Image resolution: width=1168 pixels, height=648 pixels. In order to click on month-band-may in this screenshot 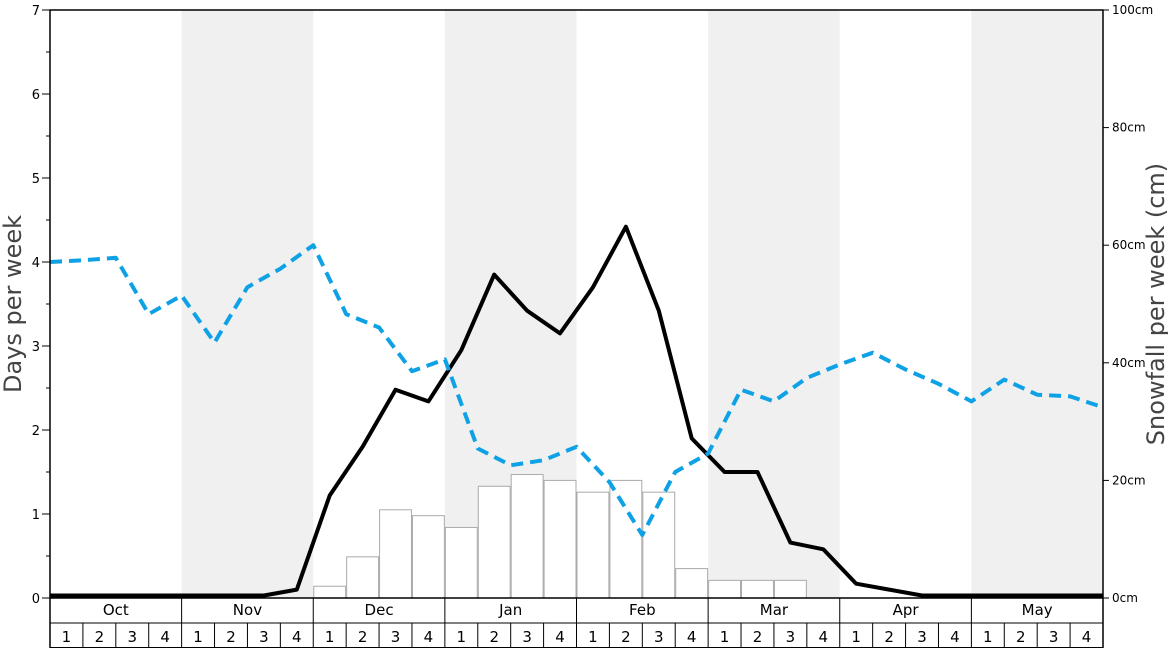, I will do `click(1037, 304)`.